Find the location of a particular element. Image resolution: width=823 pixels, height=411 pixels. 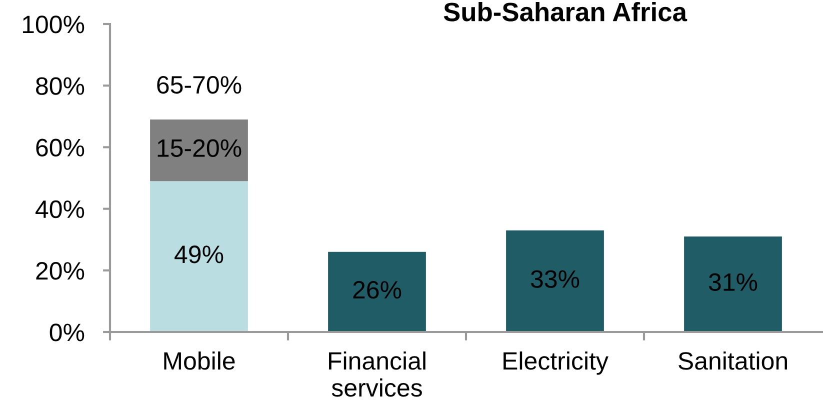

x-tick-label: Mobile is located at coordinates (199, 360).